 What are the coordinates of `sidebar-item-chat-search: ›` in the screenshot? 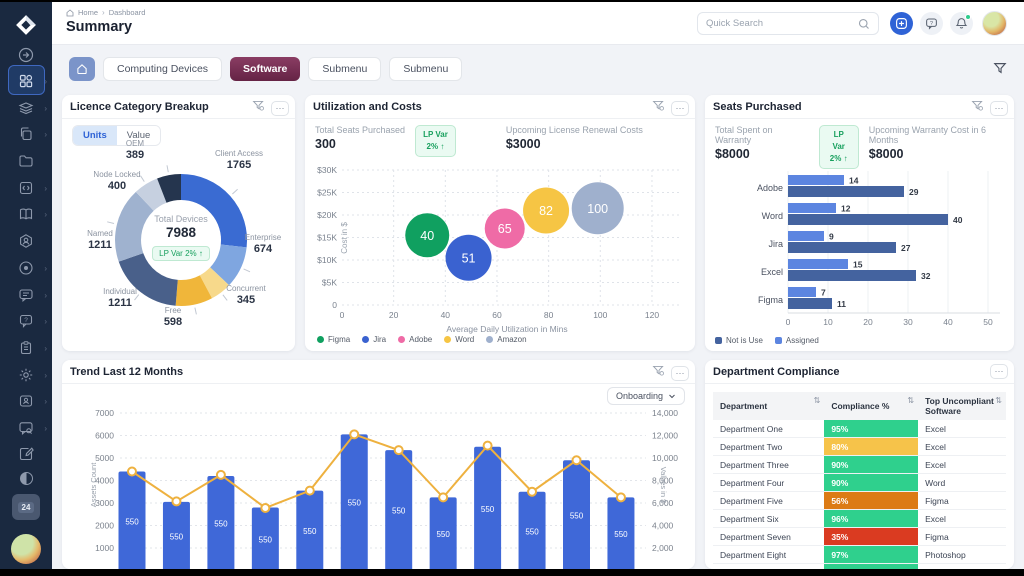 It's located at (26, 428).